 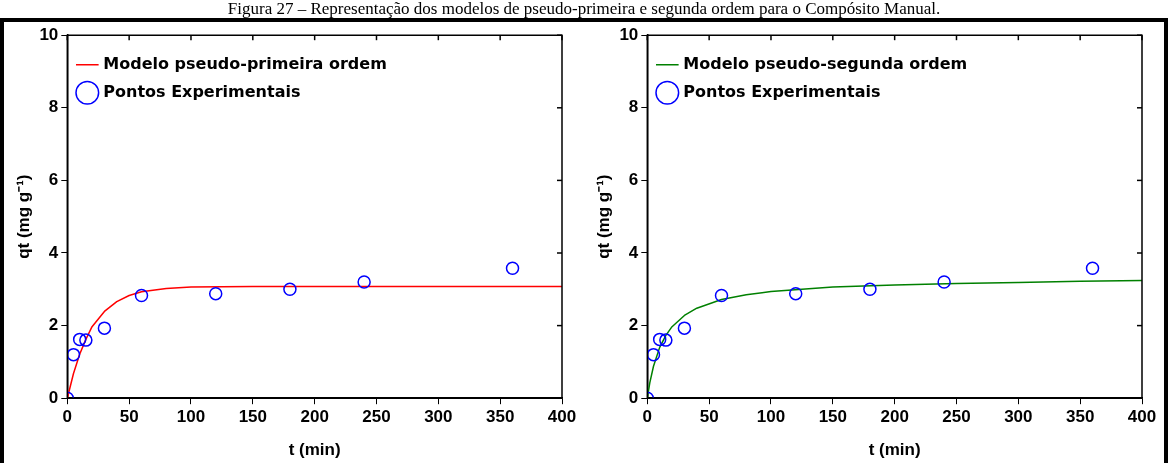 I want to click on legend-label: Modelo pseudo-primeira ordem, so click(x=245, y=63).